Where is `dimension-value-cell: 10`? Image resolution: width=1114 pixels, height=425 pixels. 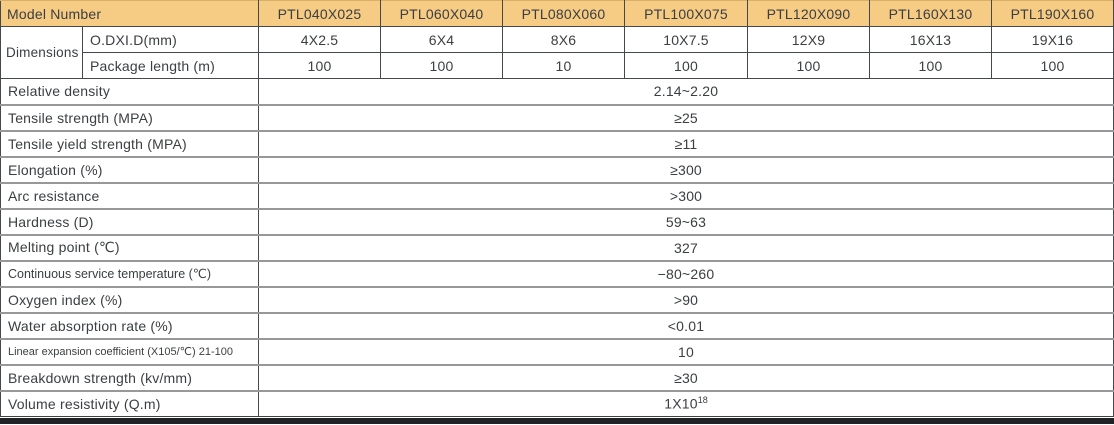
dimension-value-cell: 10 is located at coordinates (563, 65).